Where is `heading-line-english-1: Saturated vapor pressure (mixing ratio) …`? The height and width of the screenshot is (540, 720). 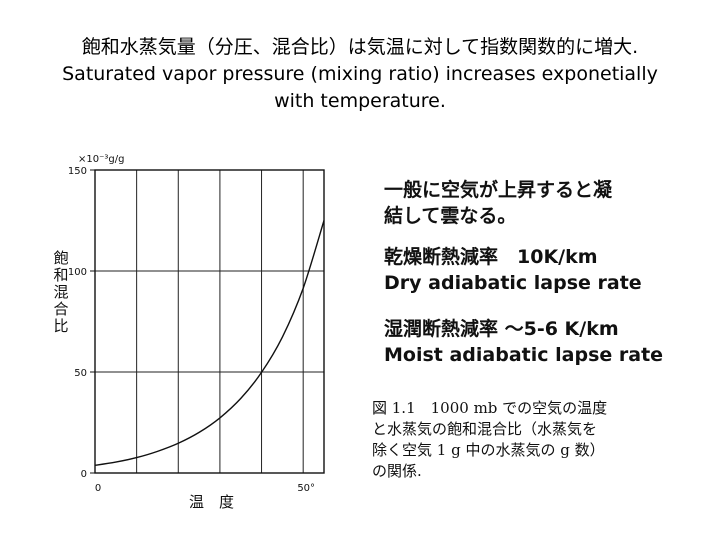
heading-line-english-1: Saturated vapor pressure (mixing ratio) … is located at coordinates (360, 74).